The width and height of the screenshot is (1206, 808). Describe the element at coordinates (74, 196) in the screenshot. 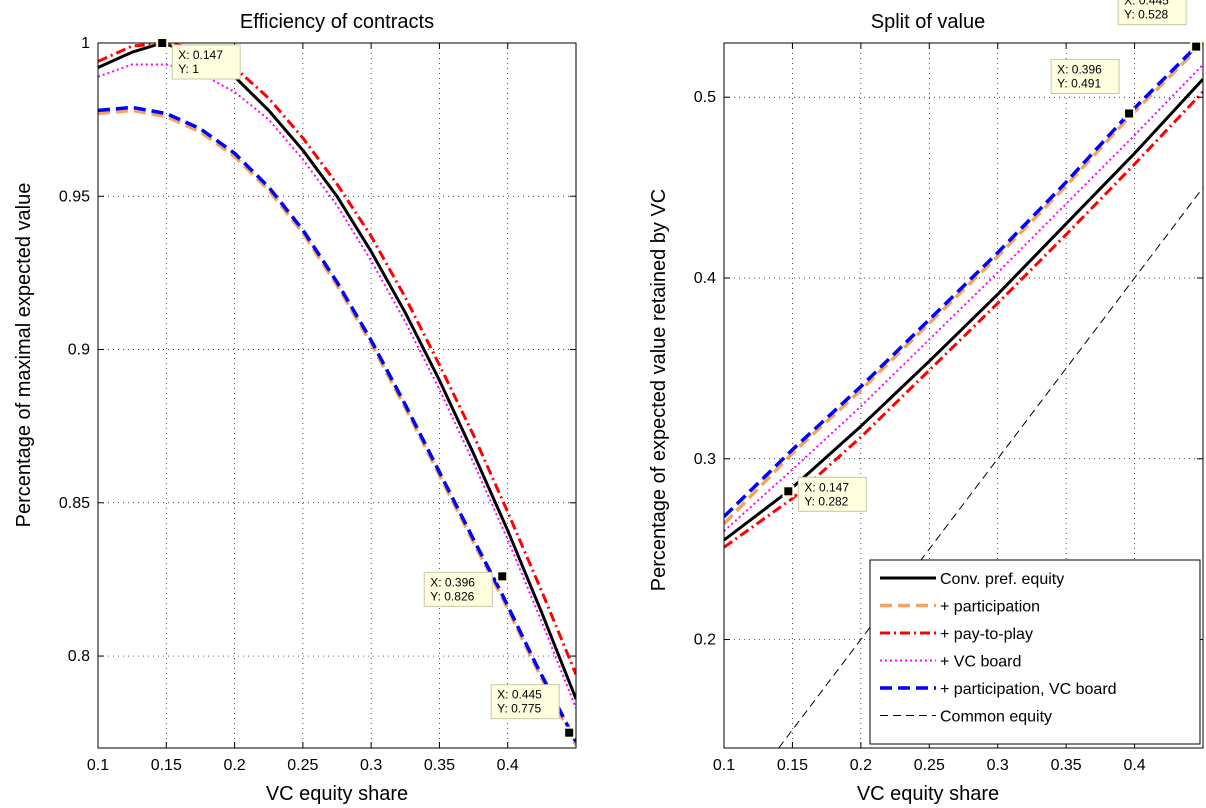

I see `y-tick-label: 0.95` at that location.